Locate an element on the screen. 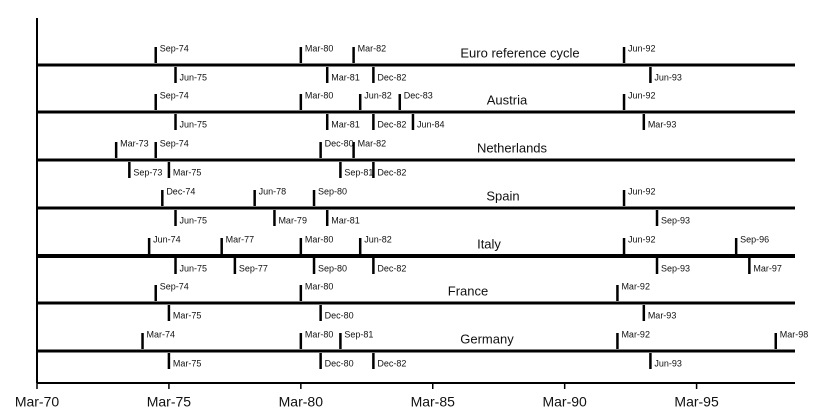 The image size is (817, 410). peak-label: Jun-74 is located at coordinates (167, 239).